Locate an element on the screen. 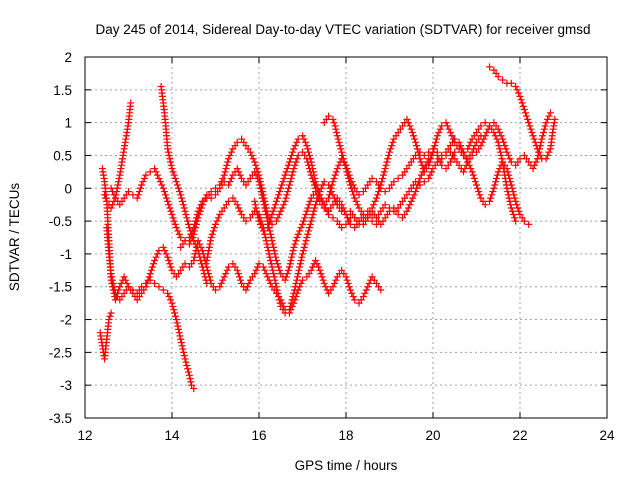  y-tick-label: 2 is located at coordinates (68, 57).